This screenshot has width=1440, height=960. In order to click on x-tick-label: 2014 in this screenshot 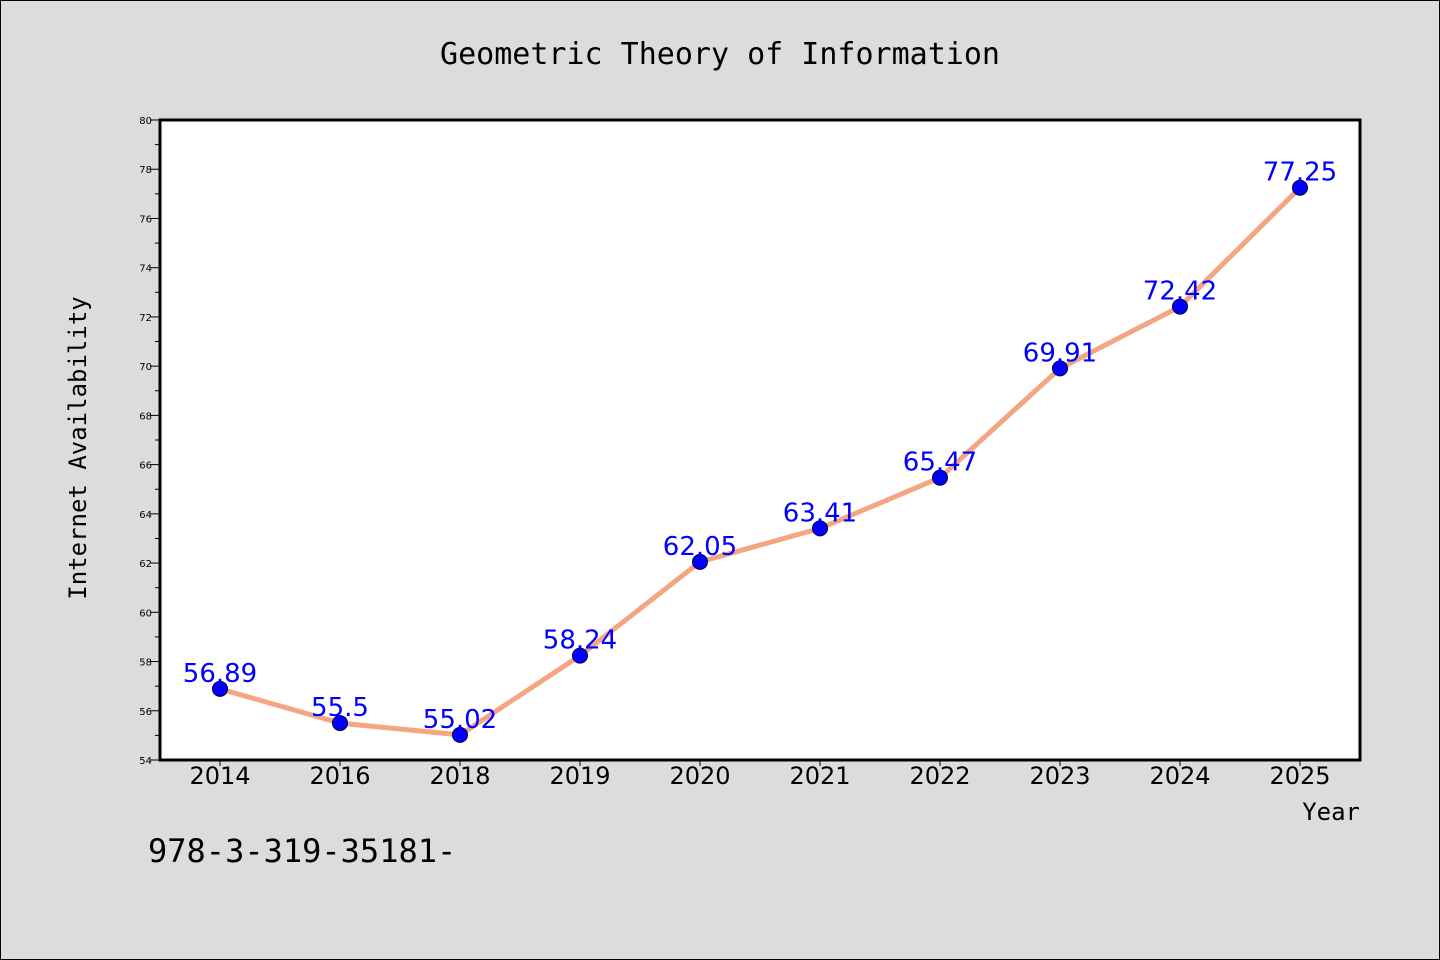, I will do `click(219, 776)`.